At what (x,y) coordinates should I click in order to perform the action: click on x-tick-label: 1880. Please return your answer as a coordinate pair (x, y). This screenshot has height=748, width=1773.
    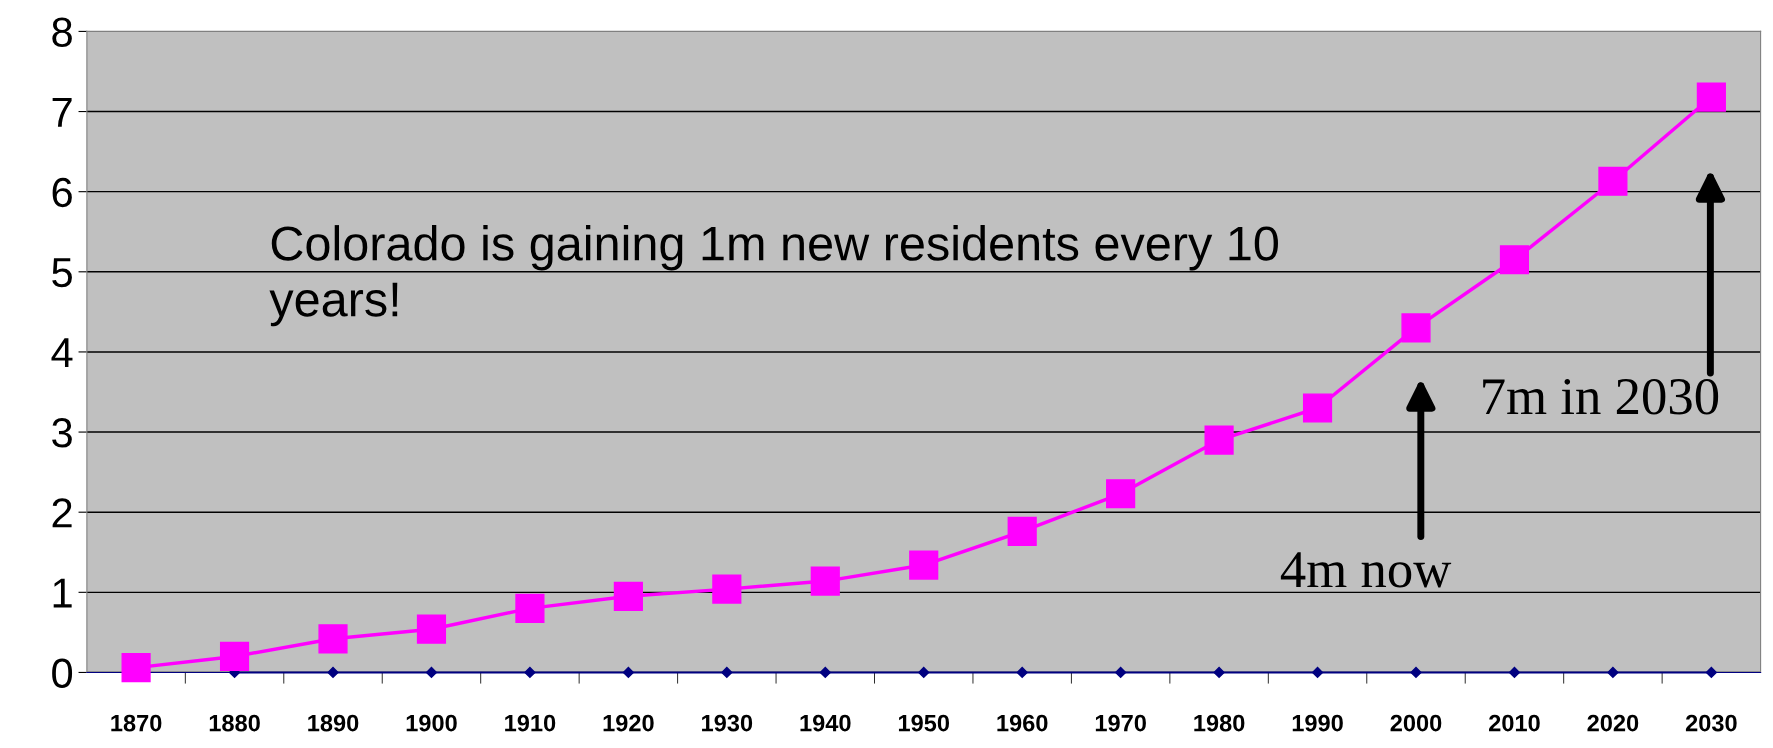
    Looking at the image, I should click on (234, 723).